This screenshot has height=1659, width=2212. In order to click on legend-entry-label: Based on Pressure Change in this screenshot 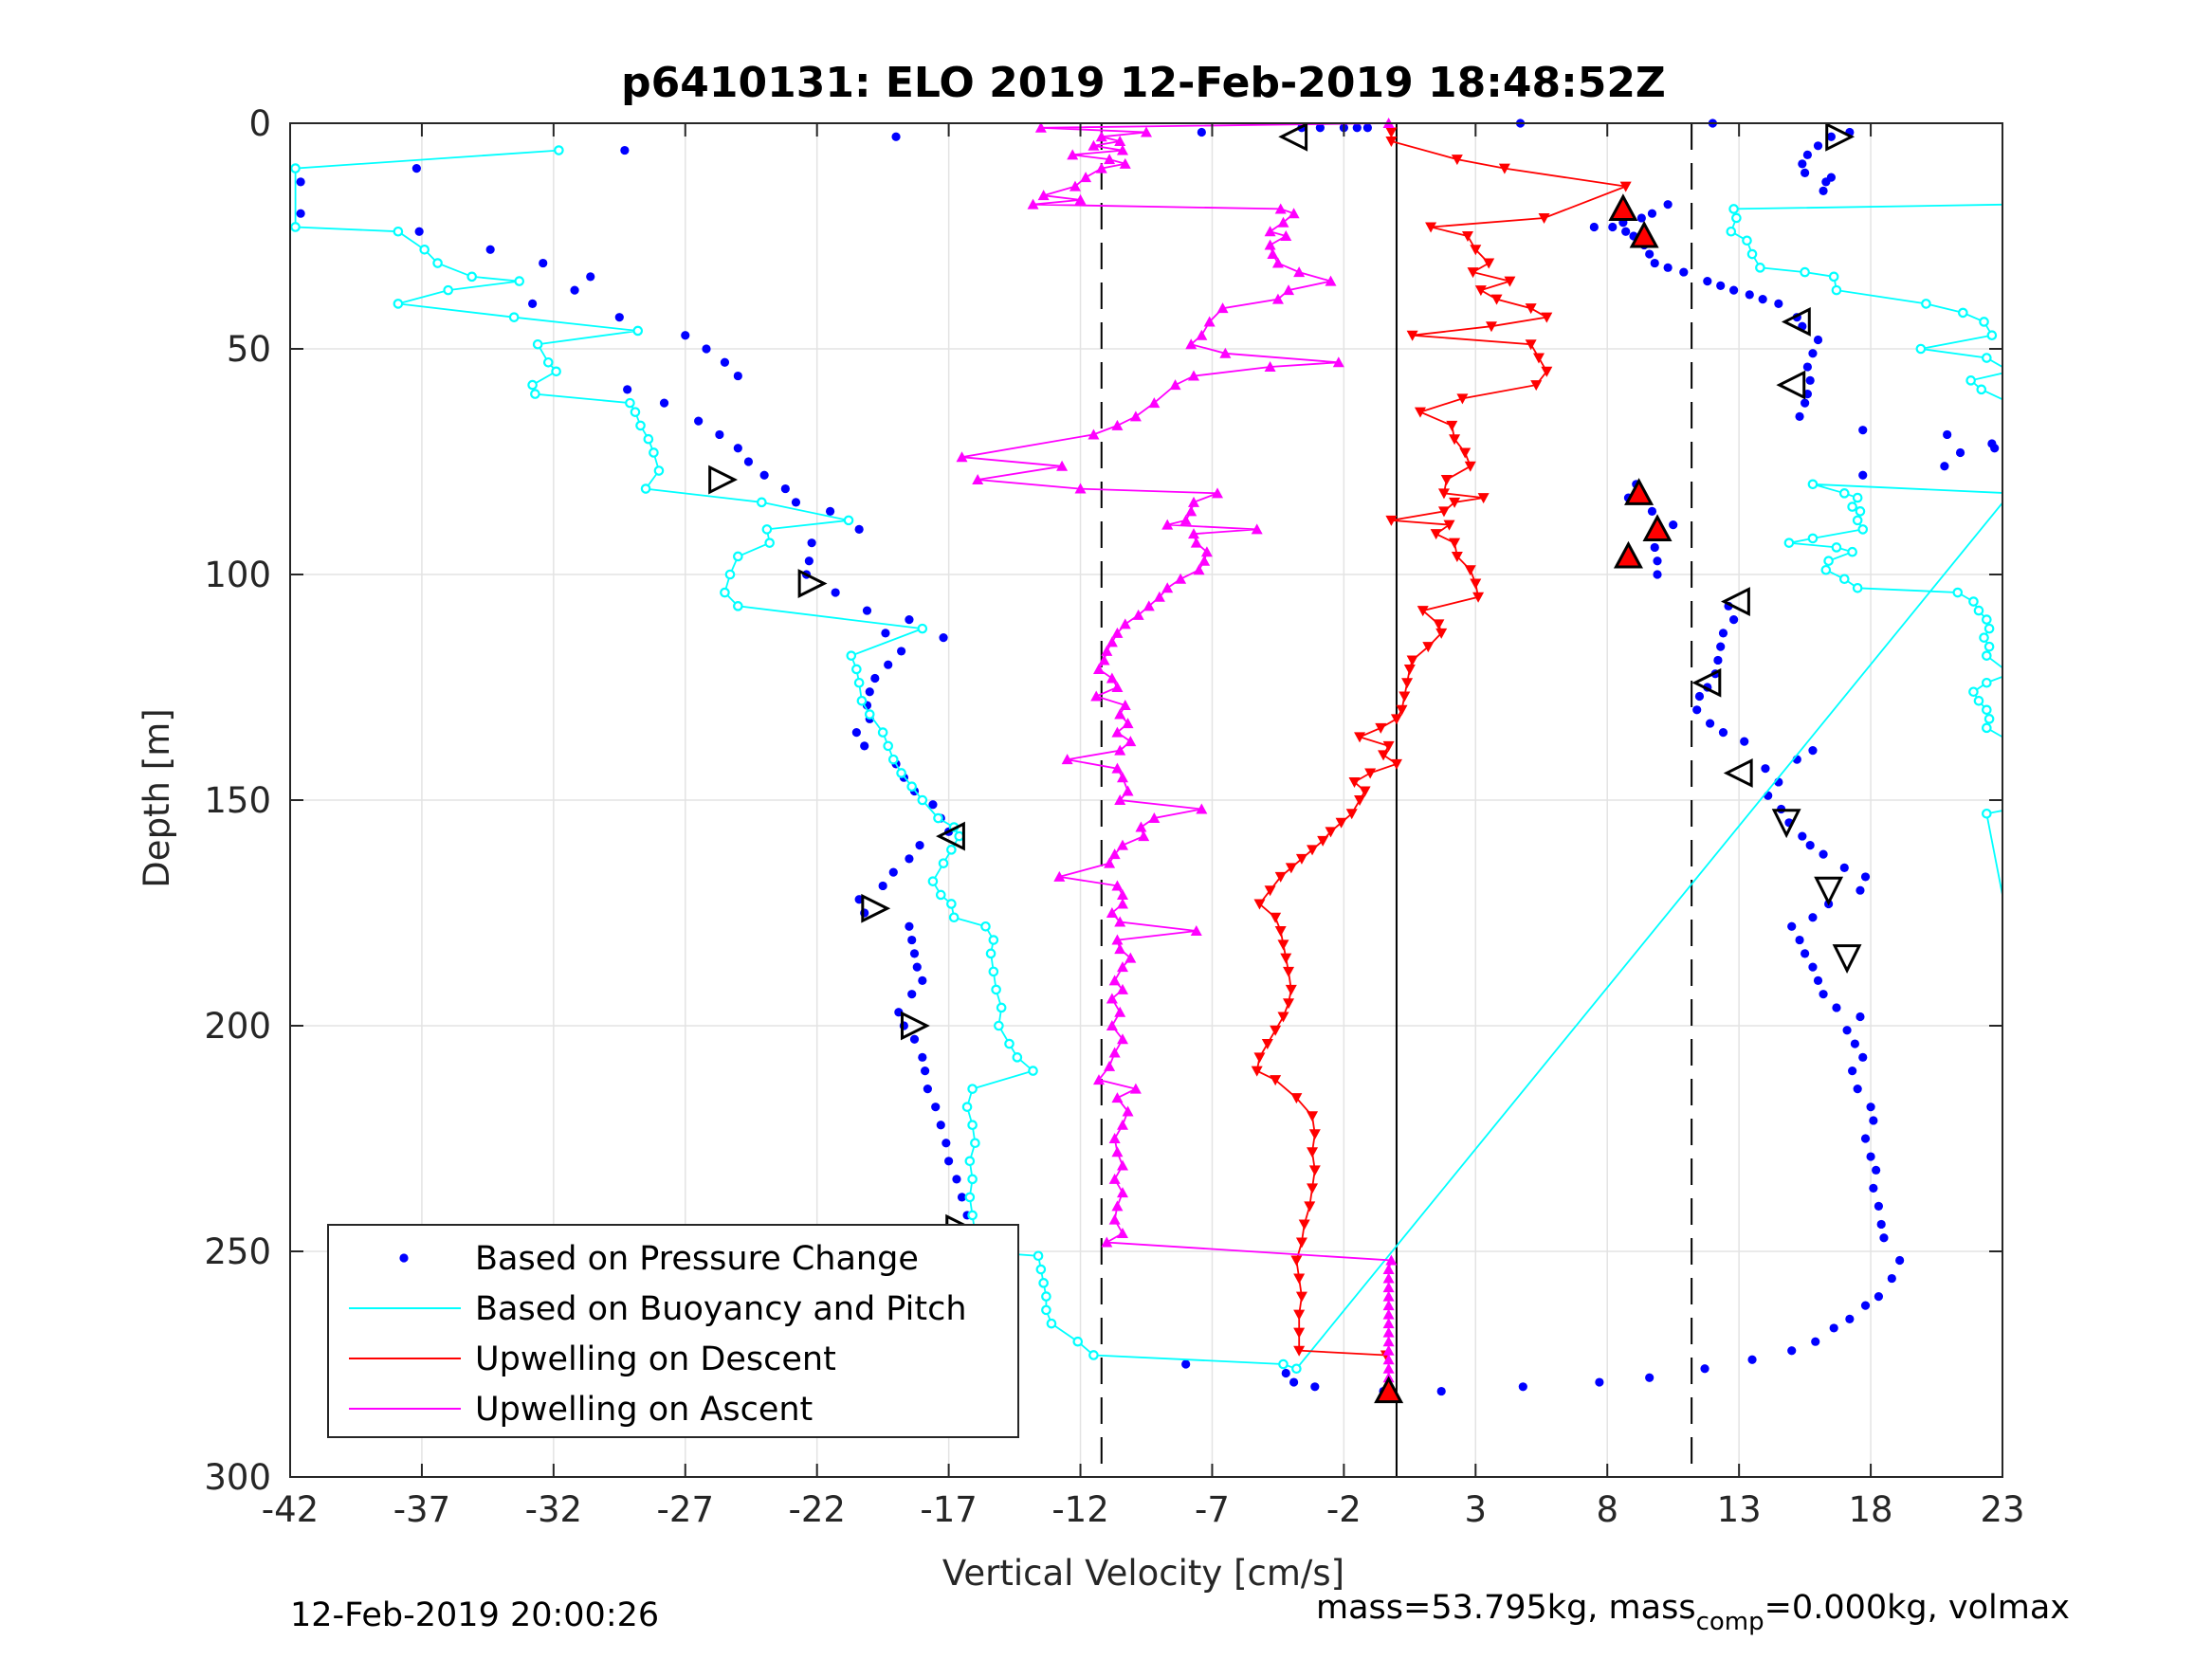, I will do `click(697, 1259)`.